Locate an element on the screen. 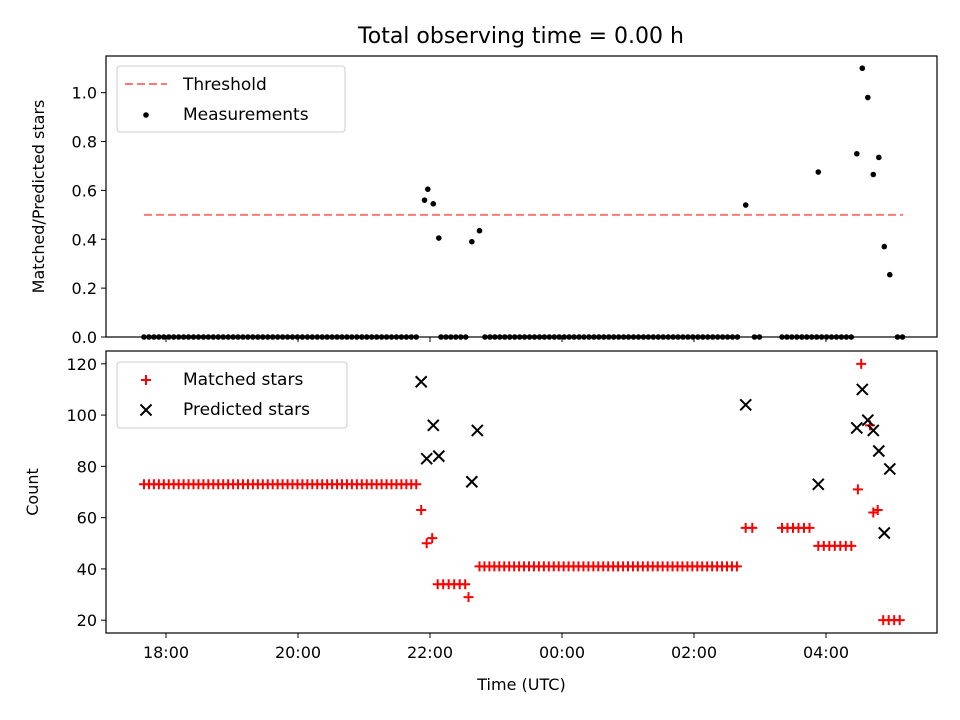 This screenshot has width=960, height=720. legend-matched-label: Matched stars is located at coordinates (243, 380).